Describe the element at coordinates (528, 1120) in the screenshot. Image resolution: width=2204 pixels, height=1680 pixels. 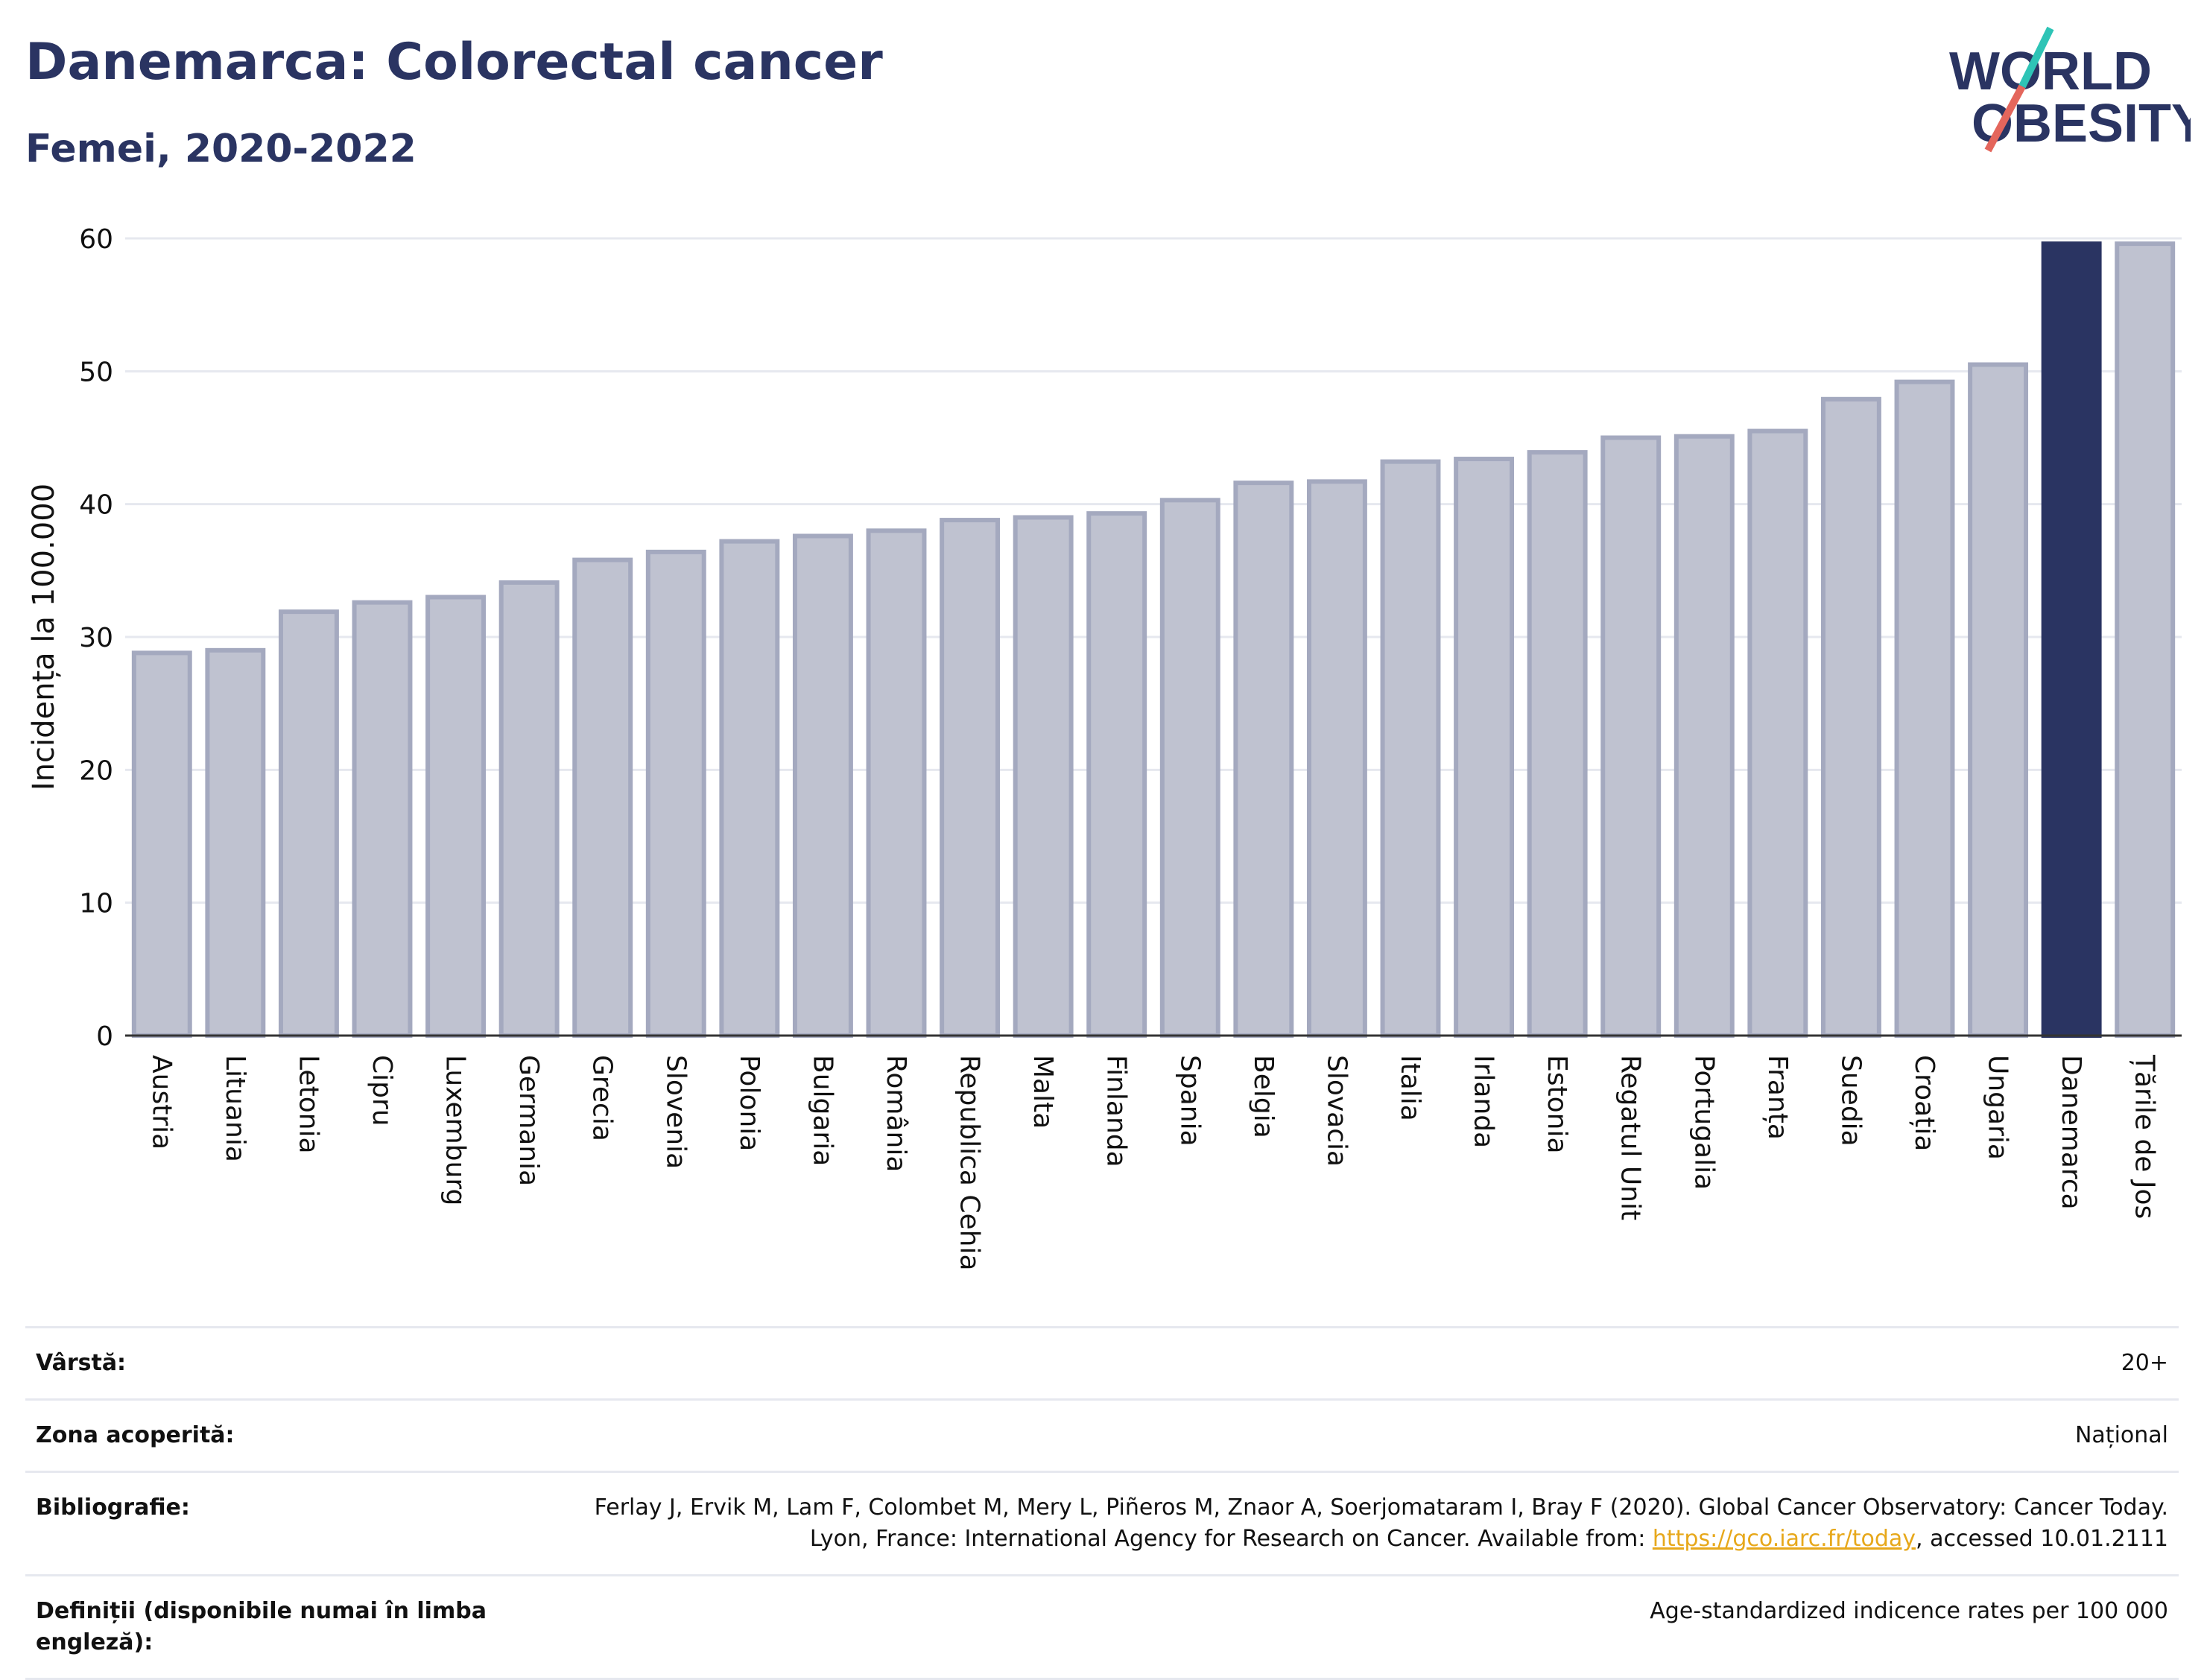
I see `x-tick-label: Germania` at that location.